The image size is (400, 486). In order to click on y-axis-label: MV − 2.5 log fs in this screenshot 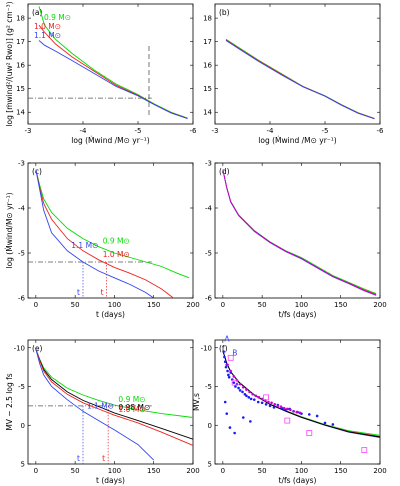, I will do `click(9, 401)`.